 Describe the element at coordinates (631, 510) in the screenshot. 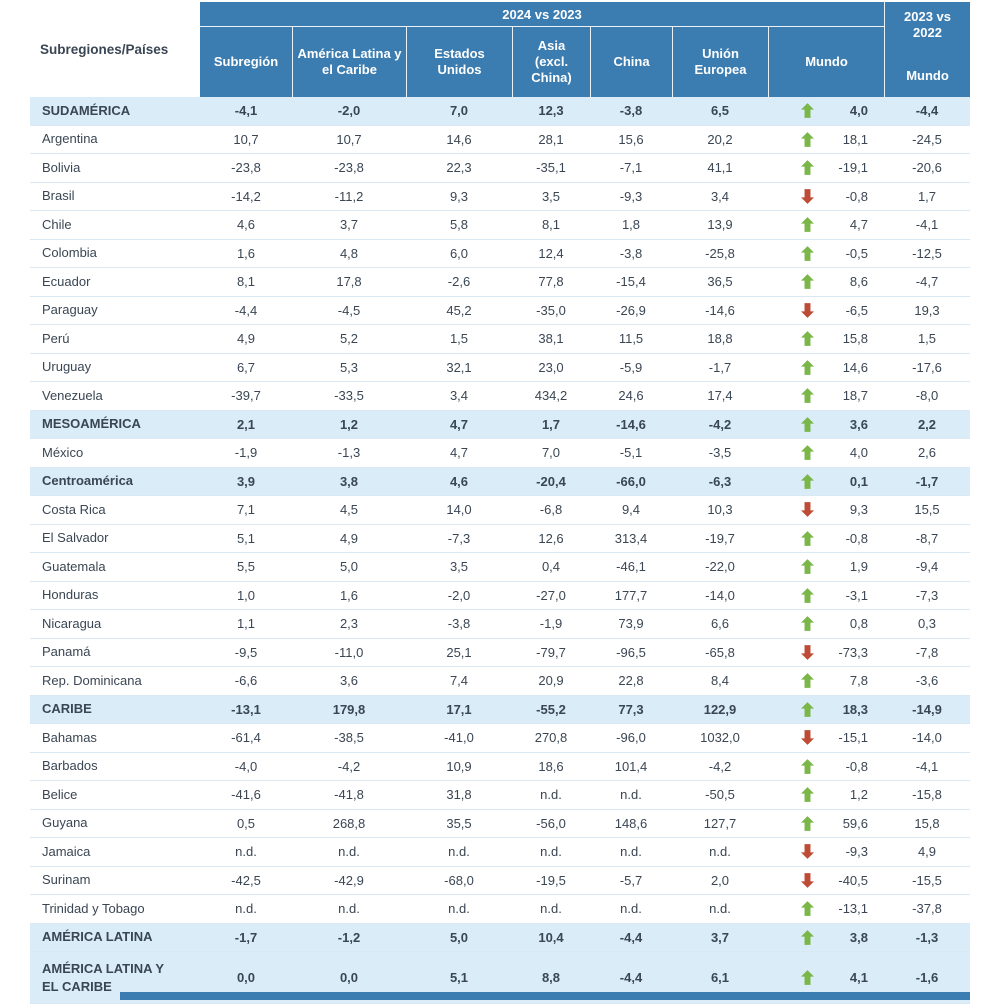

I see `value-cell: 9,4` at that location.